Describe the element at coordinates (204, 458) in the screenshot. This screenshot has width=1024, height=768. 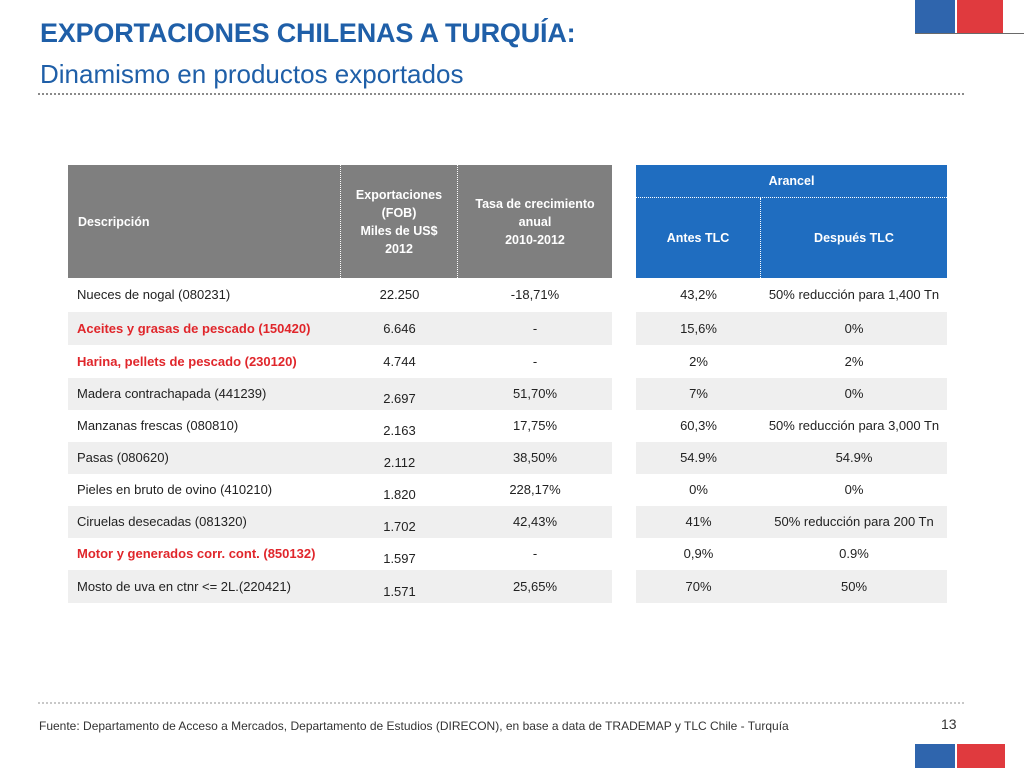
I see `table-cell-descripcion: Pasas (080620)` at that location.